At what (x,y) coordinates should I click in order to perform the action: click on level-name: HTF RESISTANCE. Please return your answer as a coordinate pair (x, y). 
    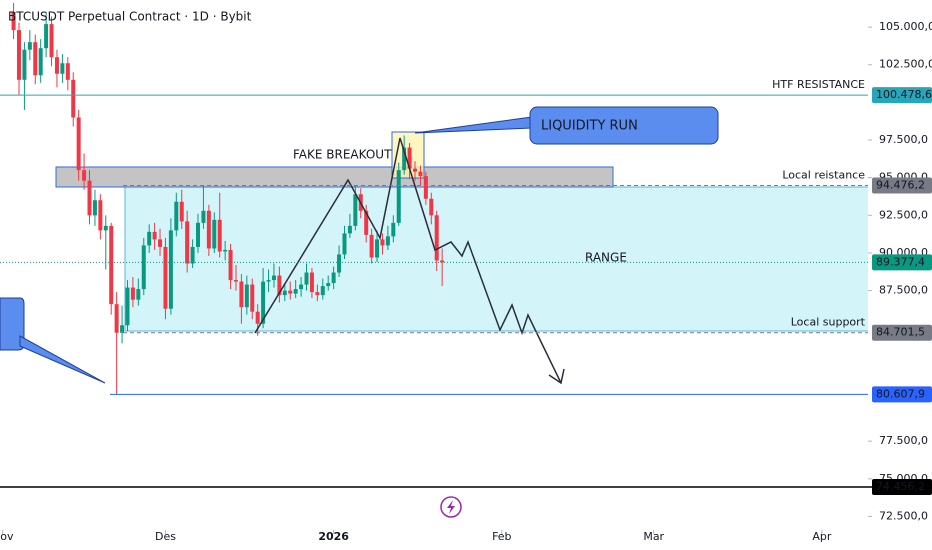
    Looking at the image, I should click on (818, 84).